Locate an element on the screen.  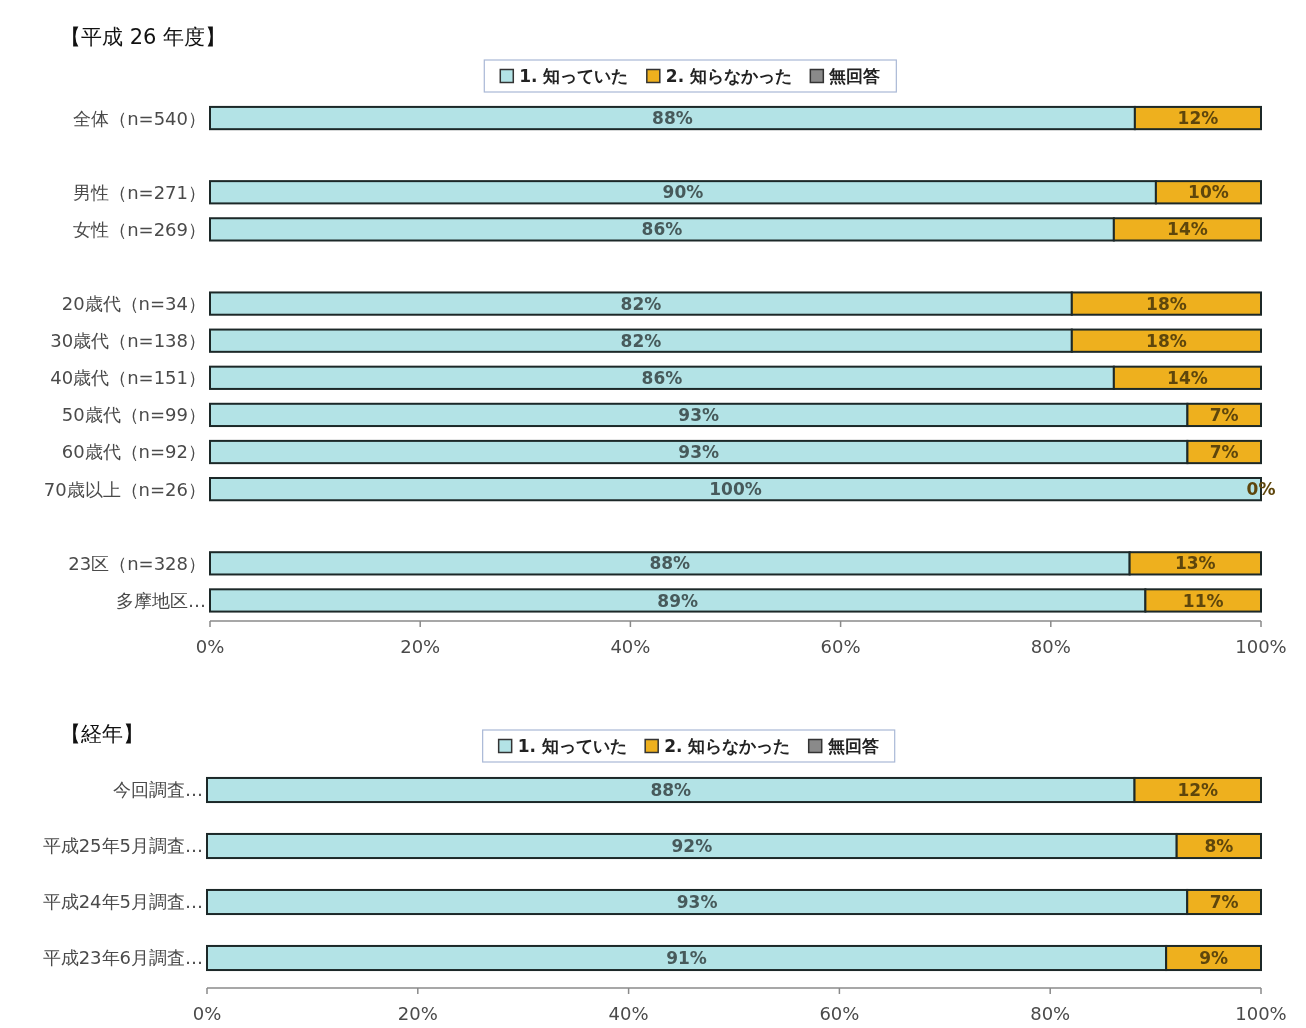
y-tick-label: 60歳代（n=92） is located at coordinates (133, 452).